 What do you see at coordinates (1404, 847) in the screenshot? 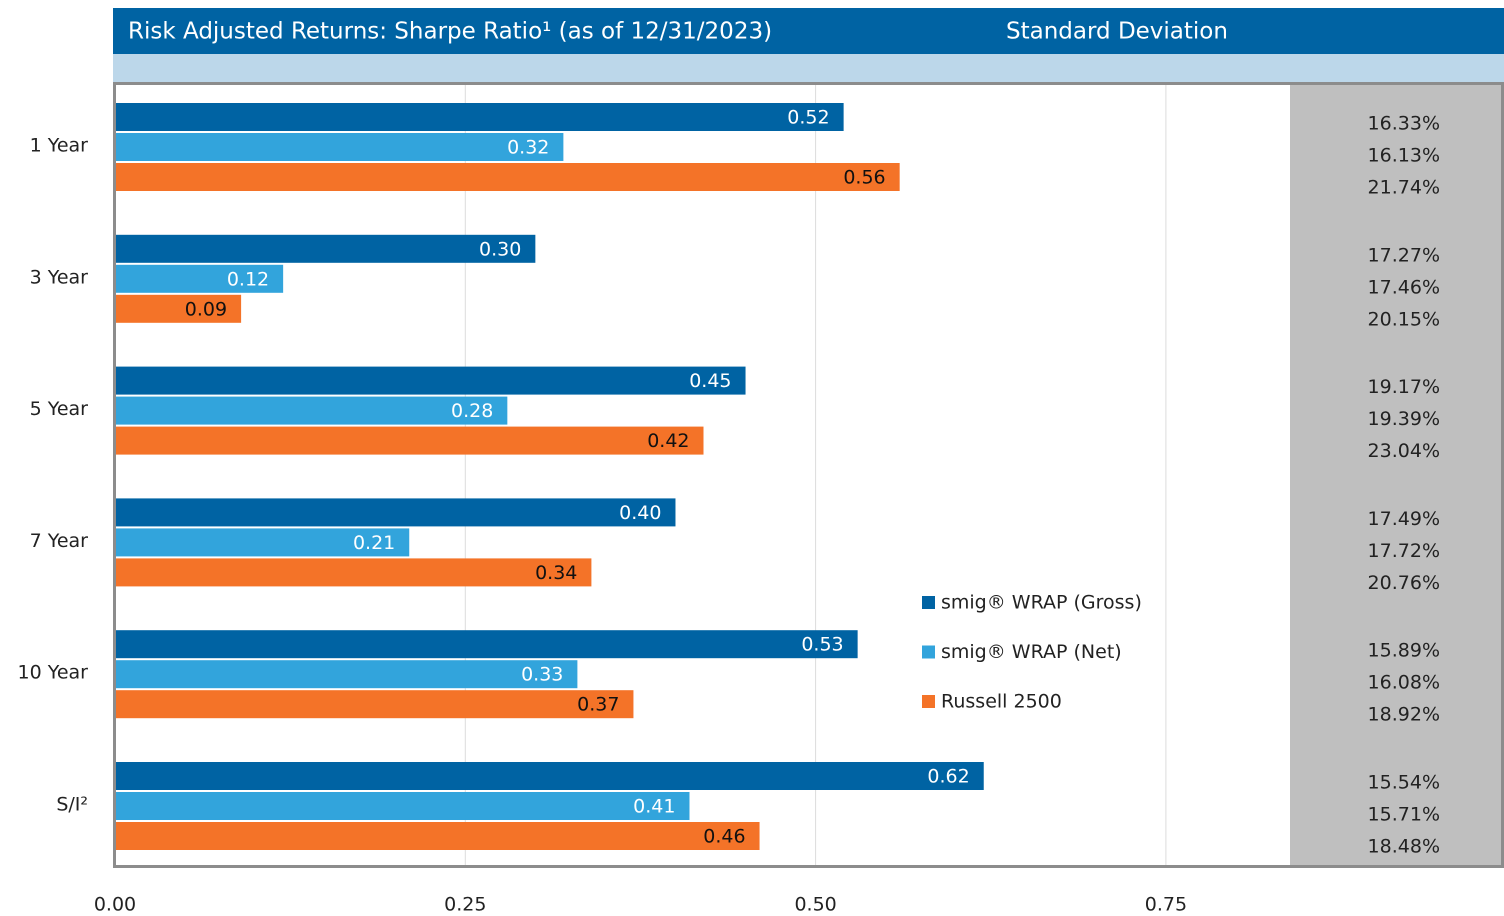
I see `std-dev-value: 18.48%` at bounding box center [1404, 847].